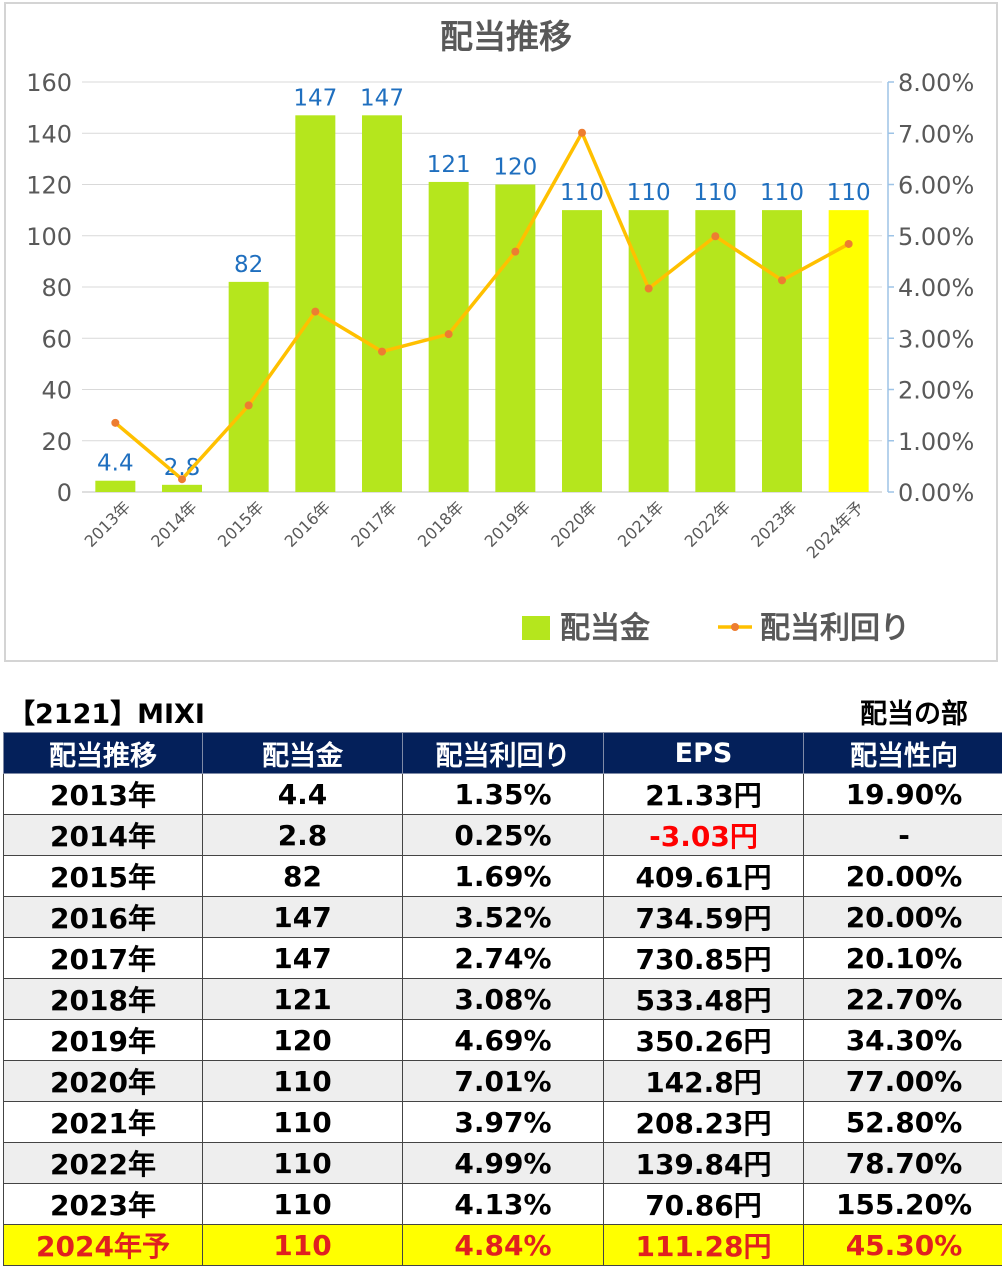  I want to click on y-right-tick-label: 0.00%, so click(936, 493).